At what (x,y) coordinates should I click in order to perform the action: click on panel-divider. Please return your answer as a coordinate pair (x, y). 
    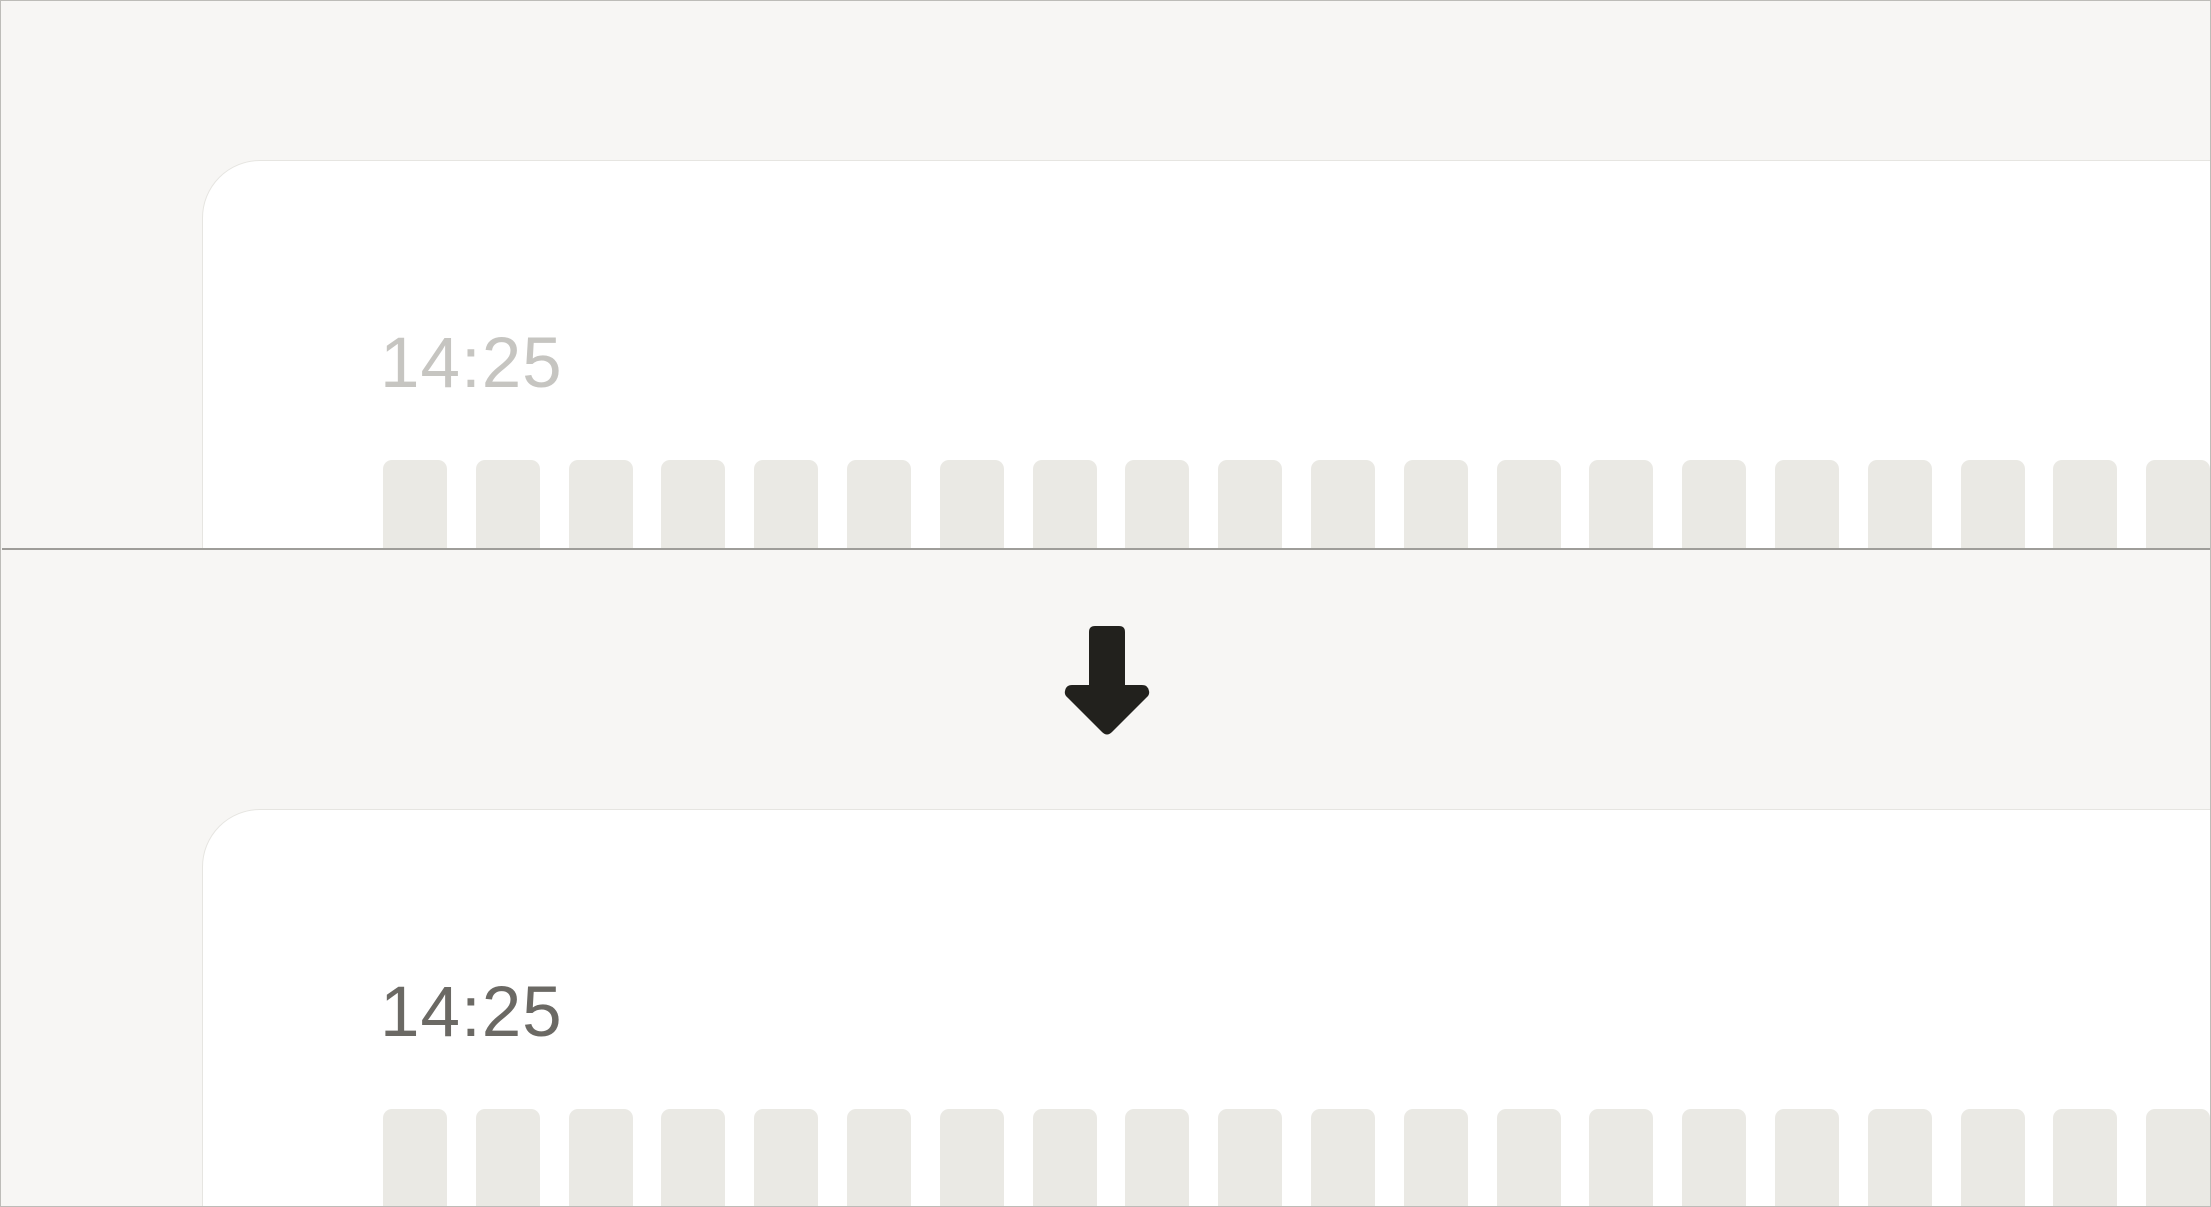
    Looking at the image, I should click on (1106, 549).